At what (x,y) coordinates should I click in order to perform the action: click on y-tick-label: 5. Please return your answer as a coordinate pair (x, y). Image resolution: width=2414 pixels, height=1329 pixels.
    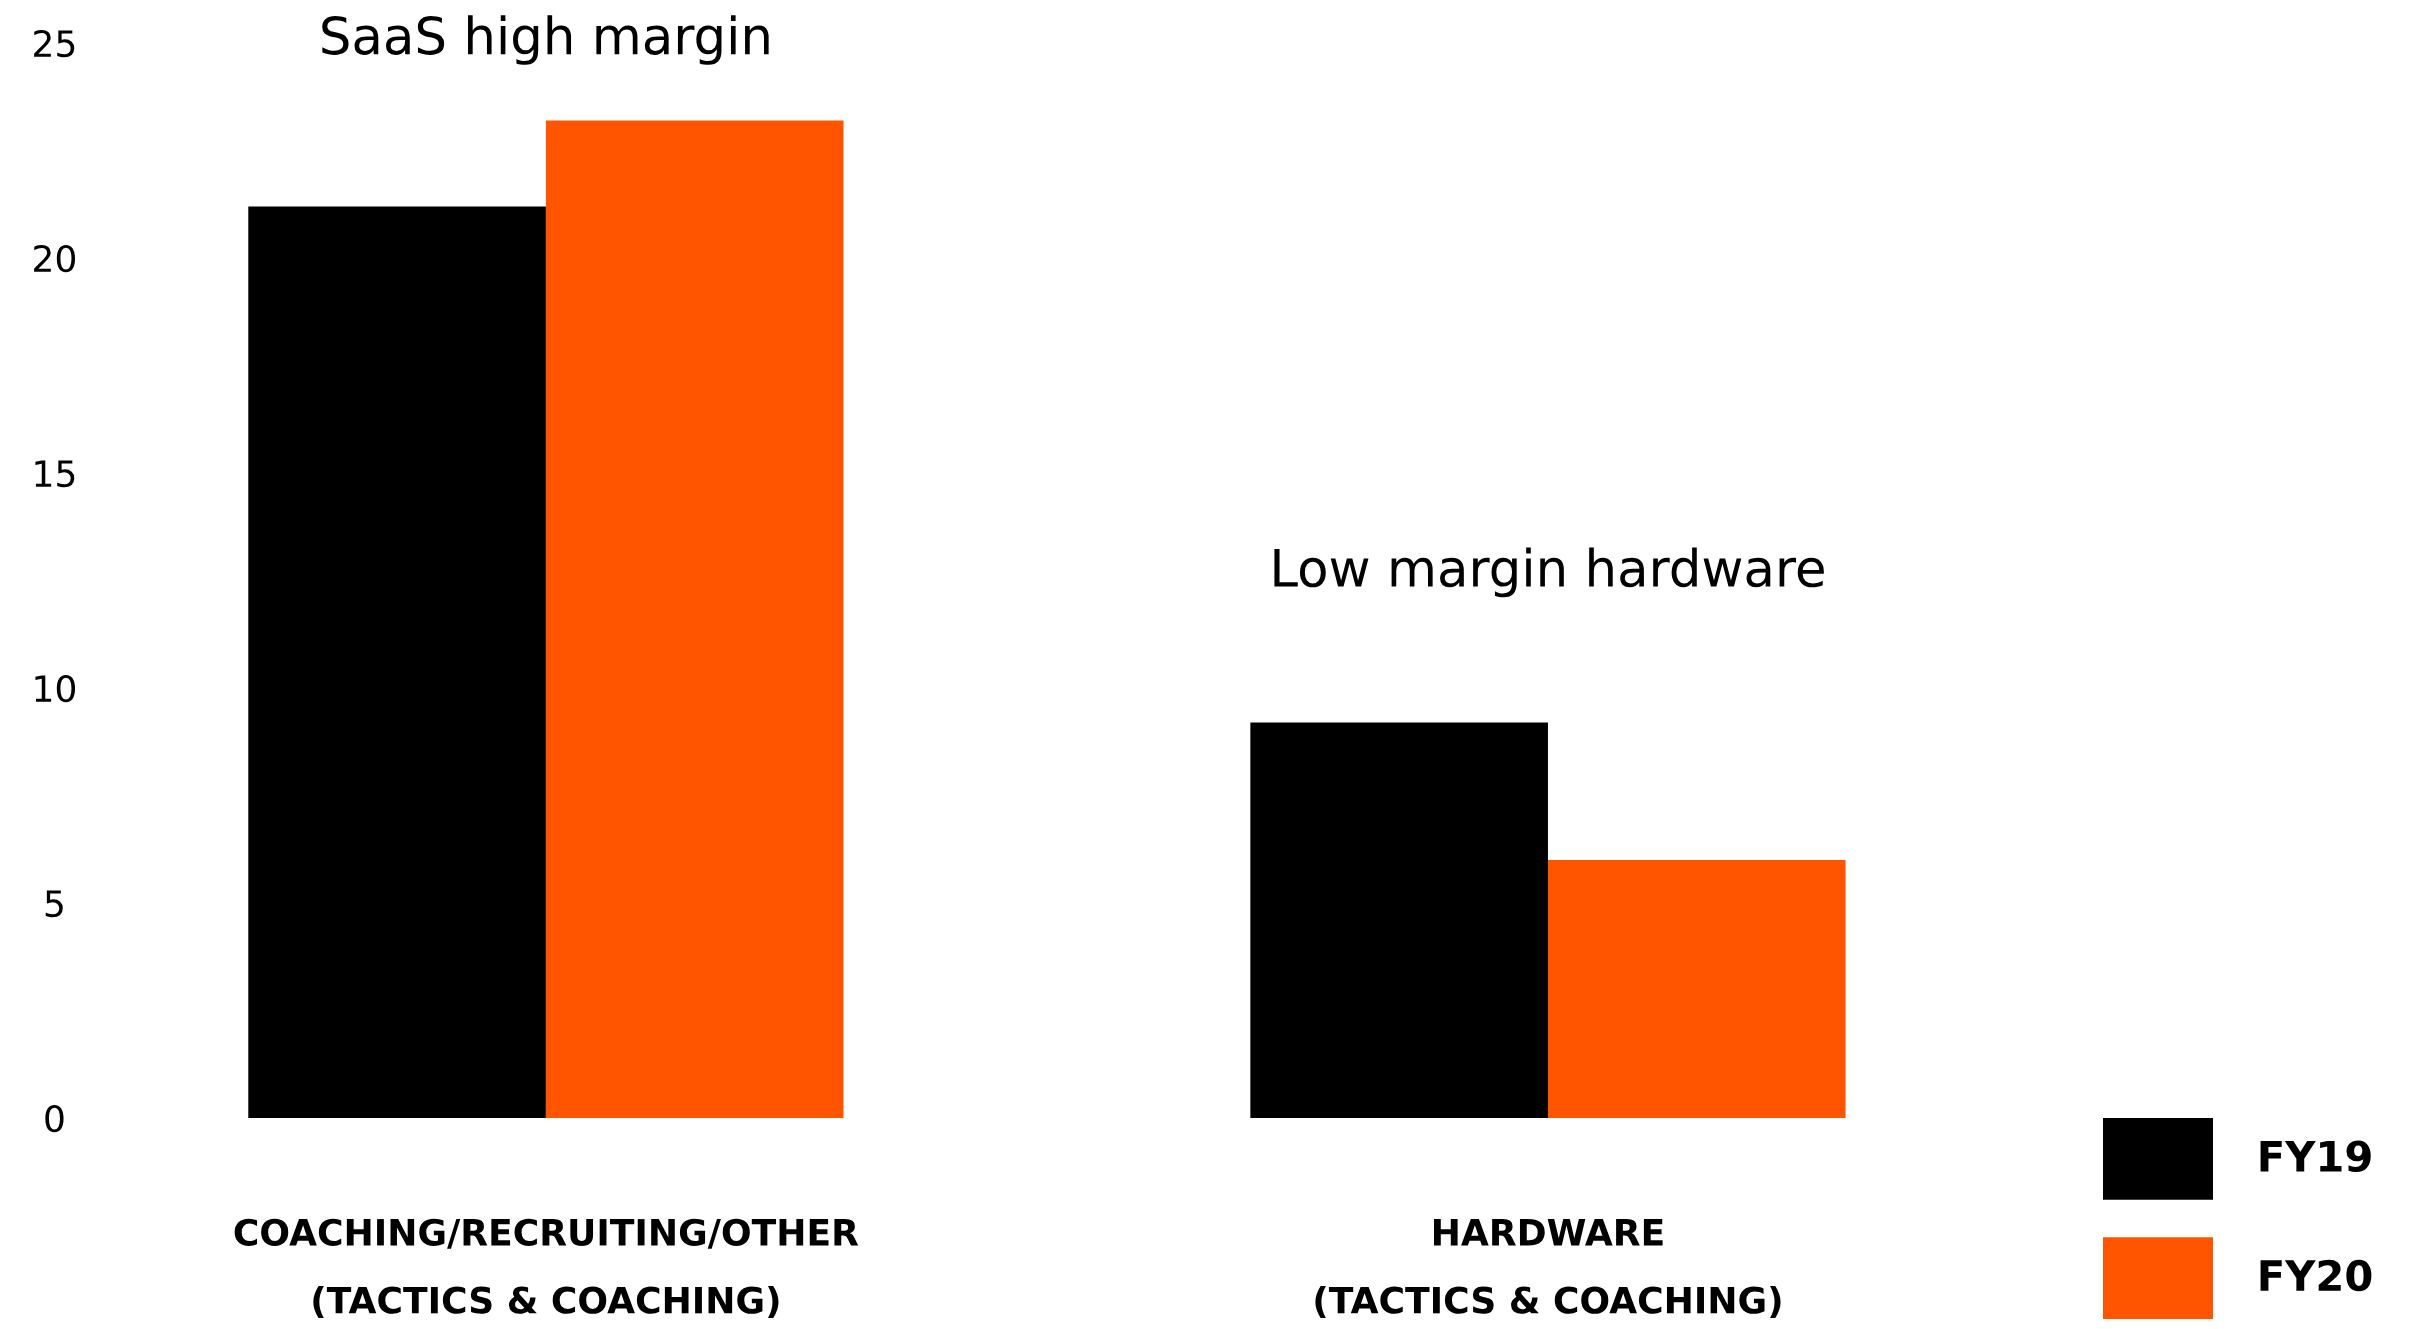
    Looking at the image, I should click on (54, 904).